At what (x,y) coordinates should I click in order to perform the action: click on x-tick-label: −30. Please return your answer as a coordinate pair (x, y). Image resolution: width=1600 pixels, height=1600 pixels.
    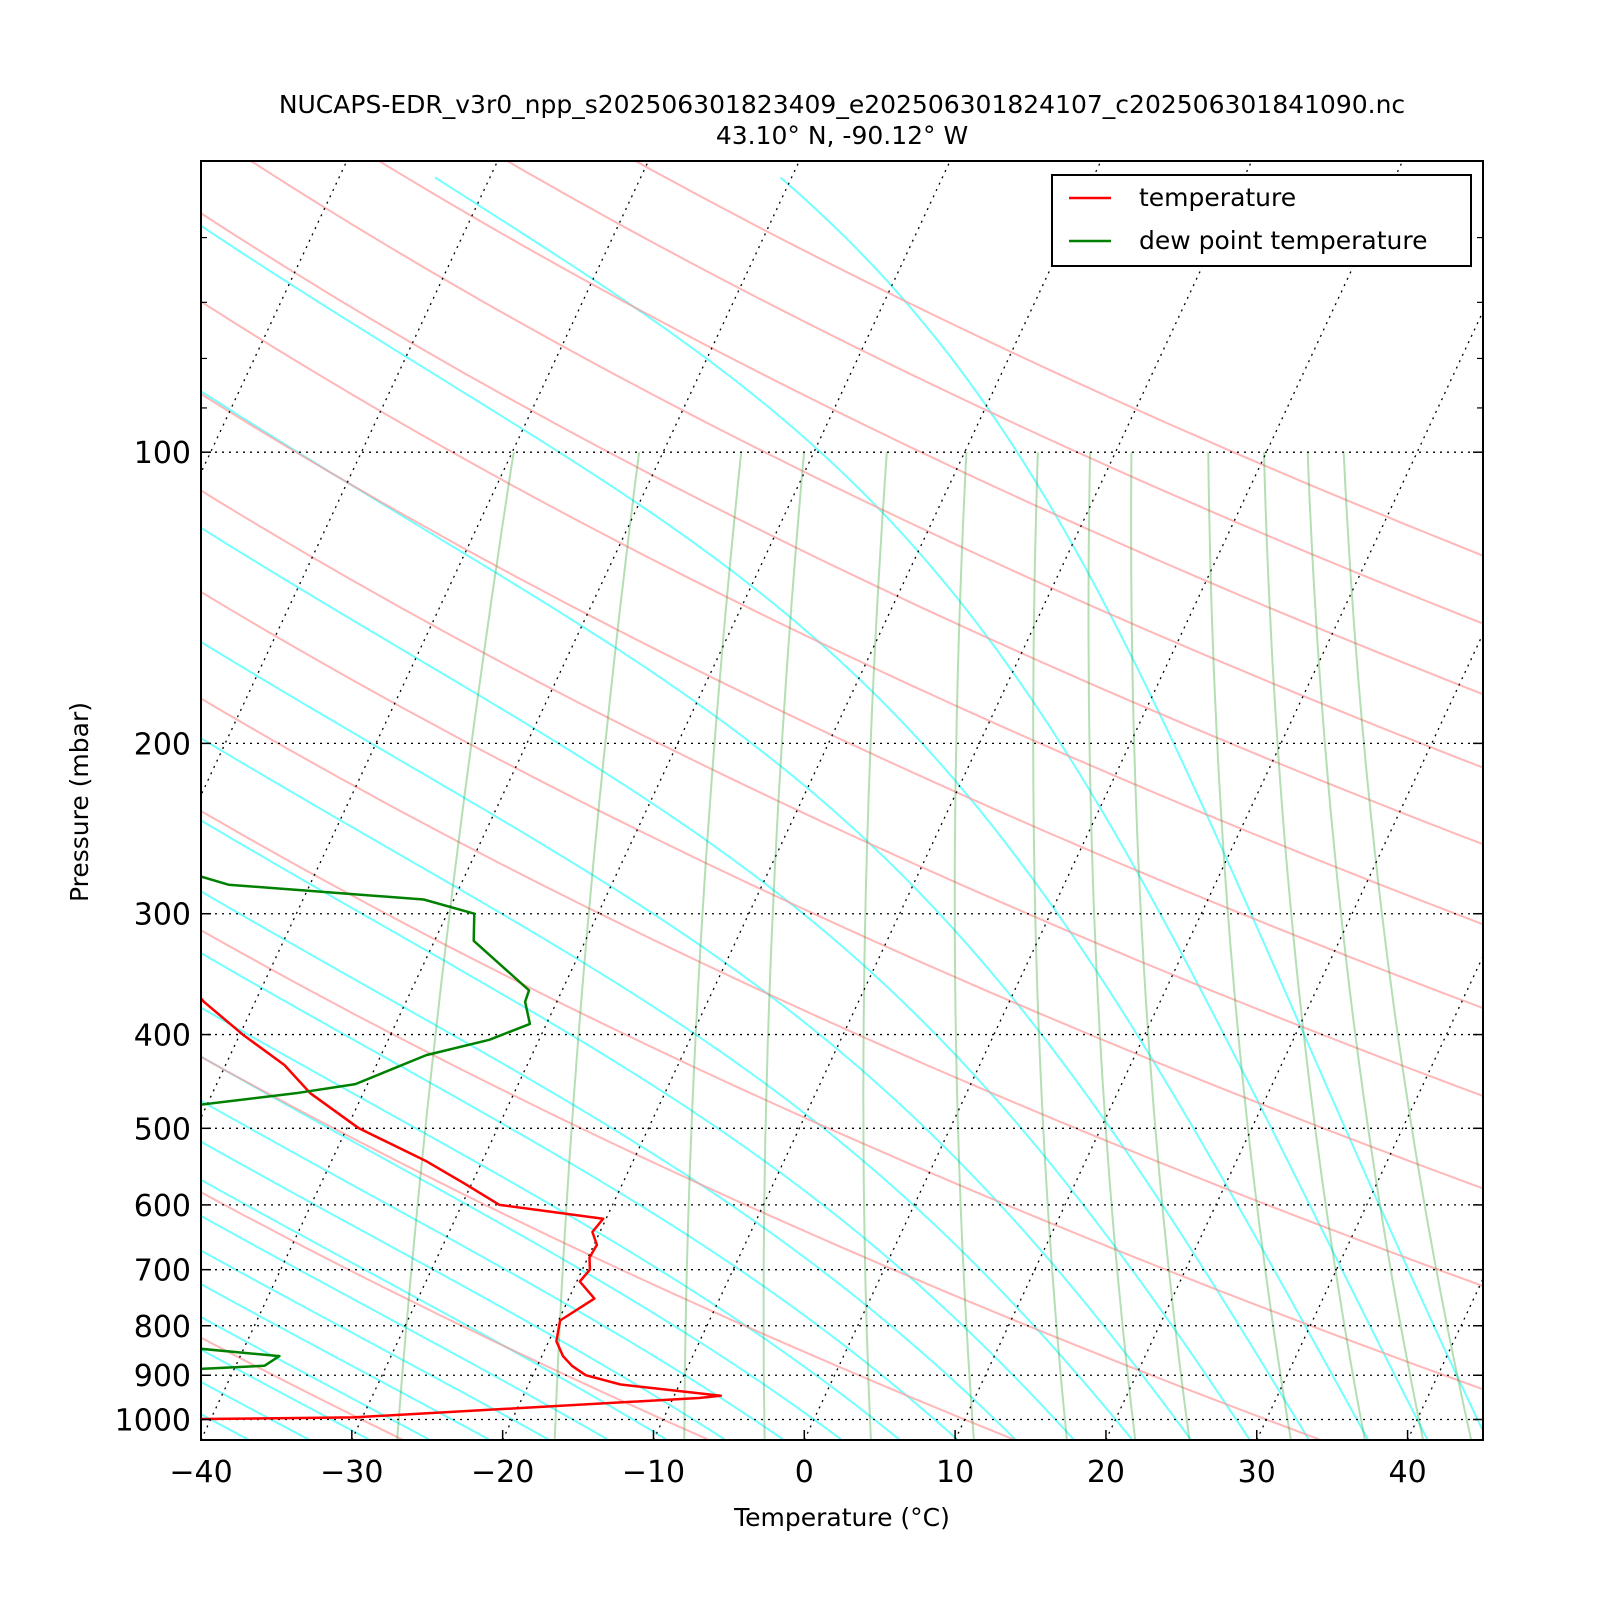
    Looking at the image, I should click on (351, 1472).